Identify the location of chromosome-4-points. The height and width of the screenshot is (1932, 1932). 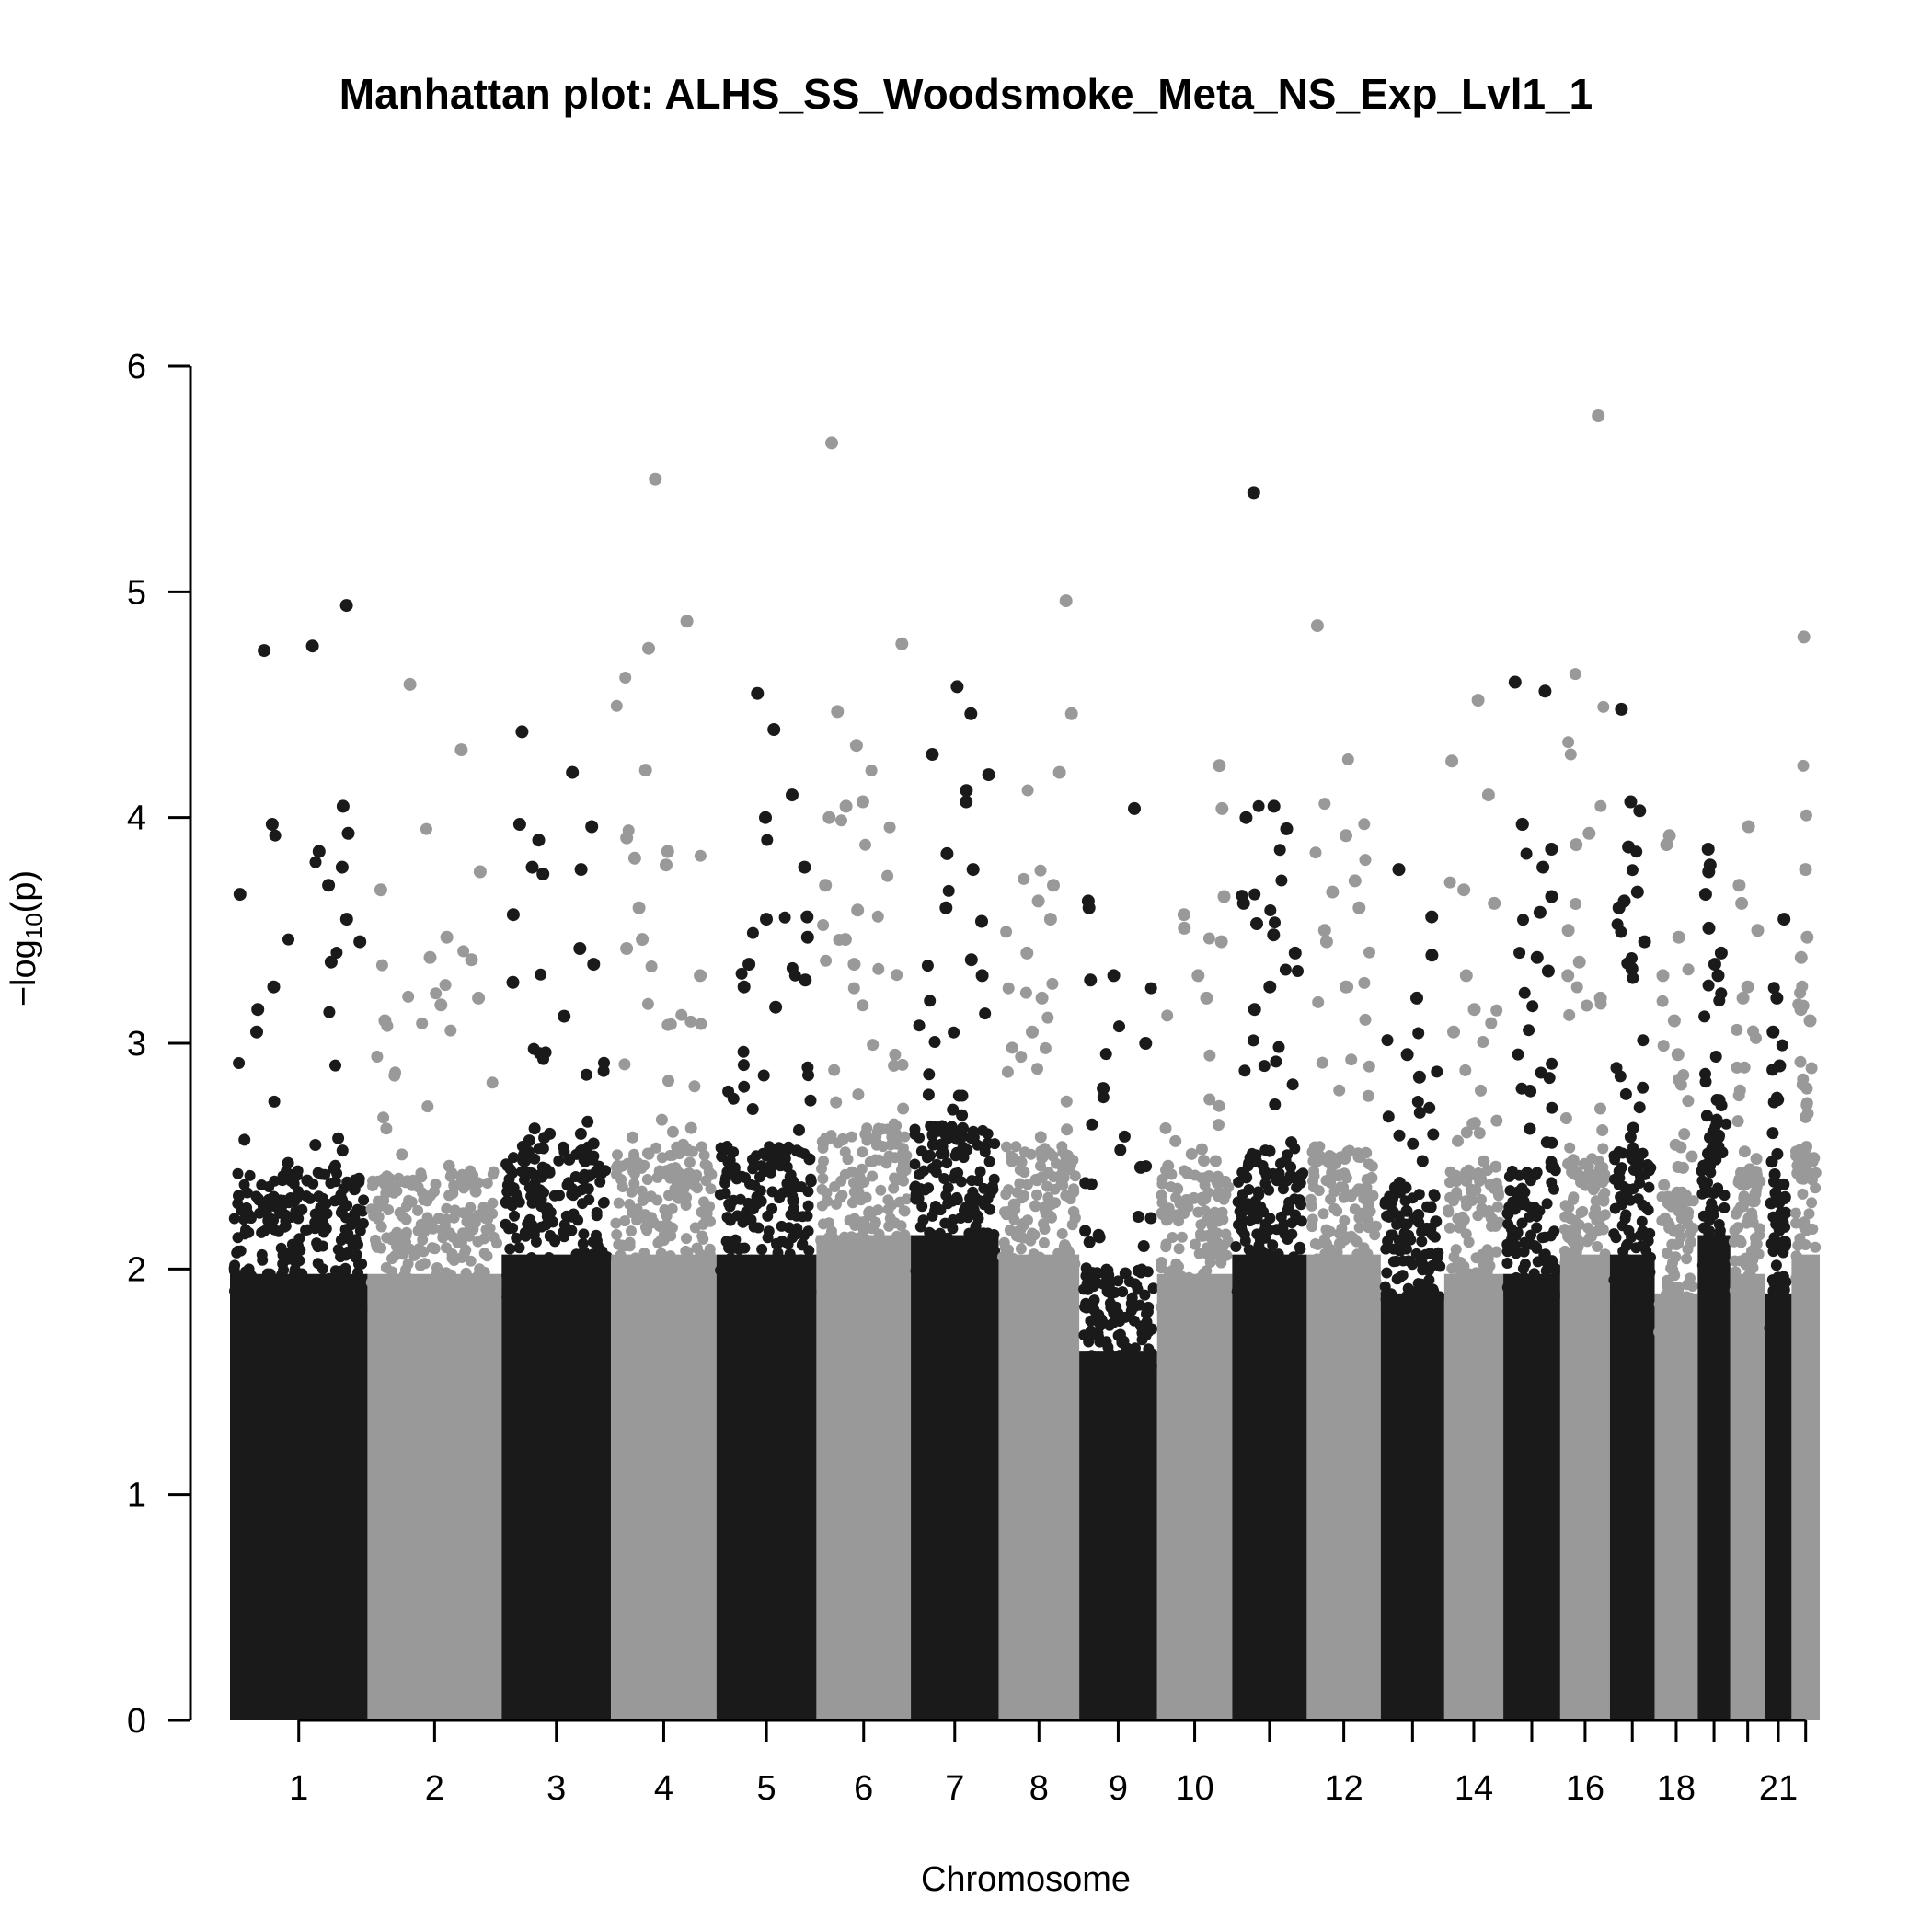
(664, 1096).